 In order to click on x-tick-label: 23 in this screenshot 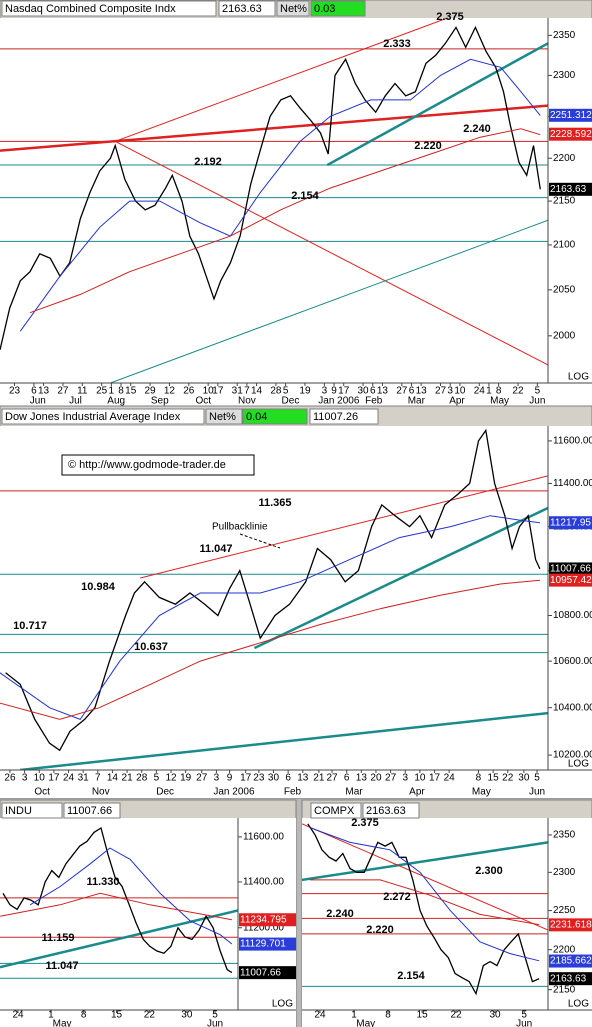, I will do `click(15, 391)`.